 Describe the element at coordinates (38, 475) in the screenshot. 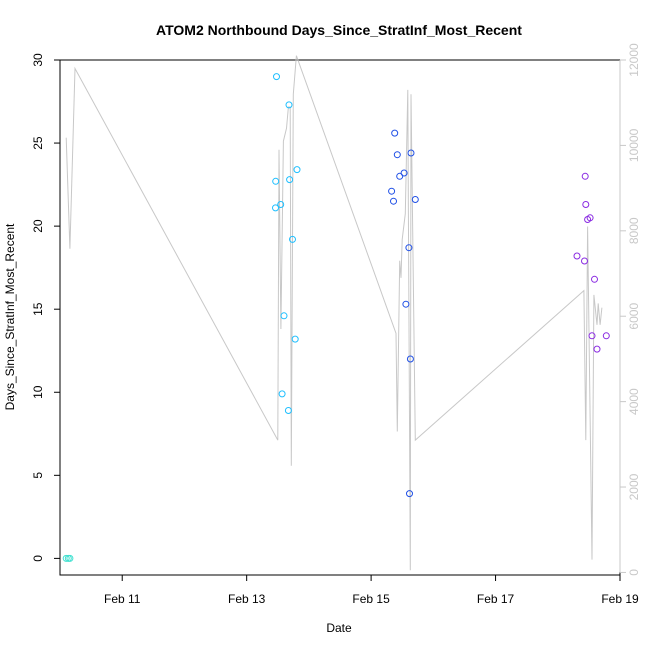

I see `y-tick-label: 5` at that location.